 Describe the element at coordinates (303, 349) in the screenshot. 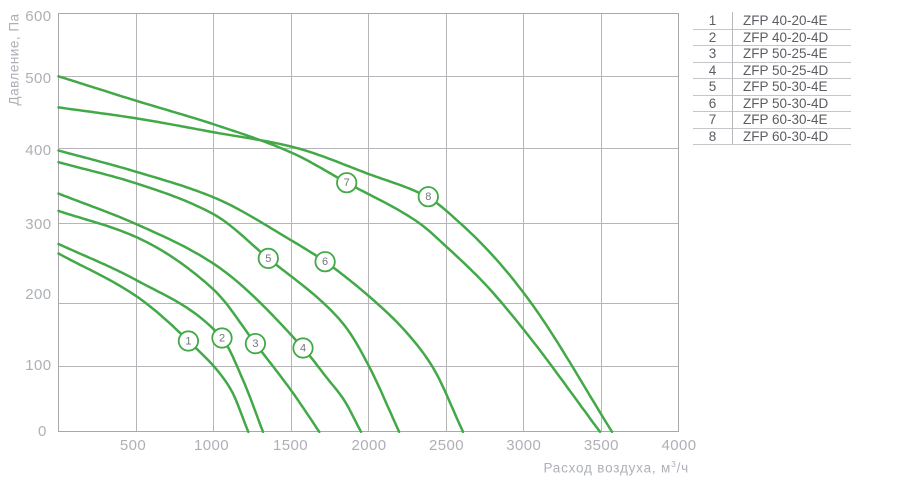

I see `svg-text: 4` at that location.